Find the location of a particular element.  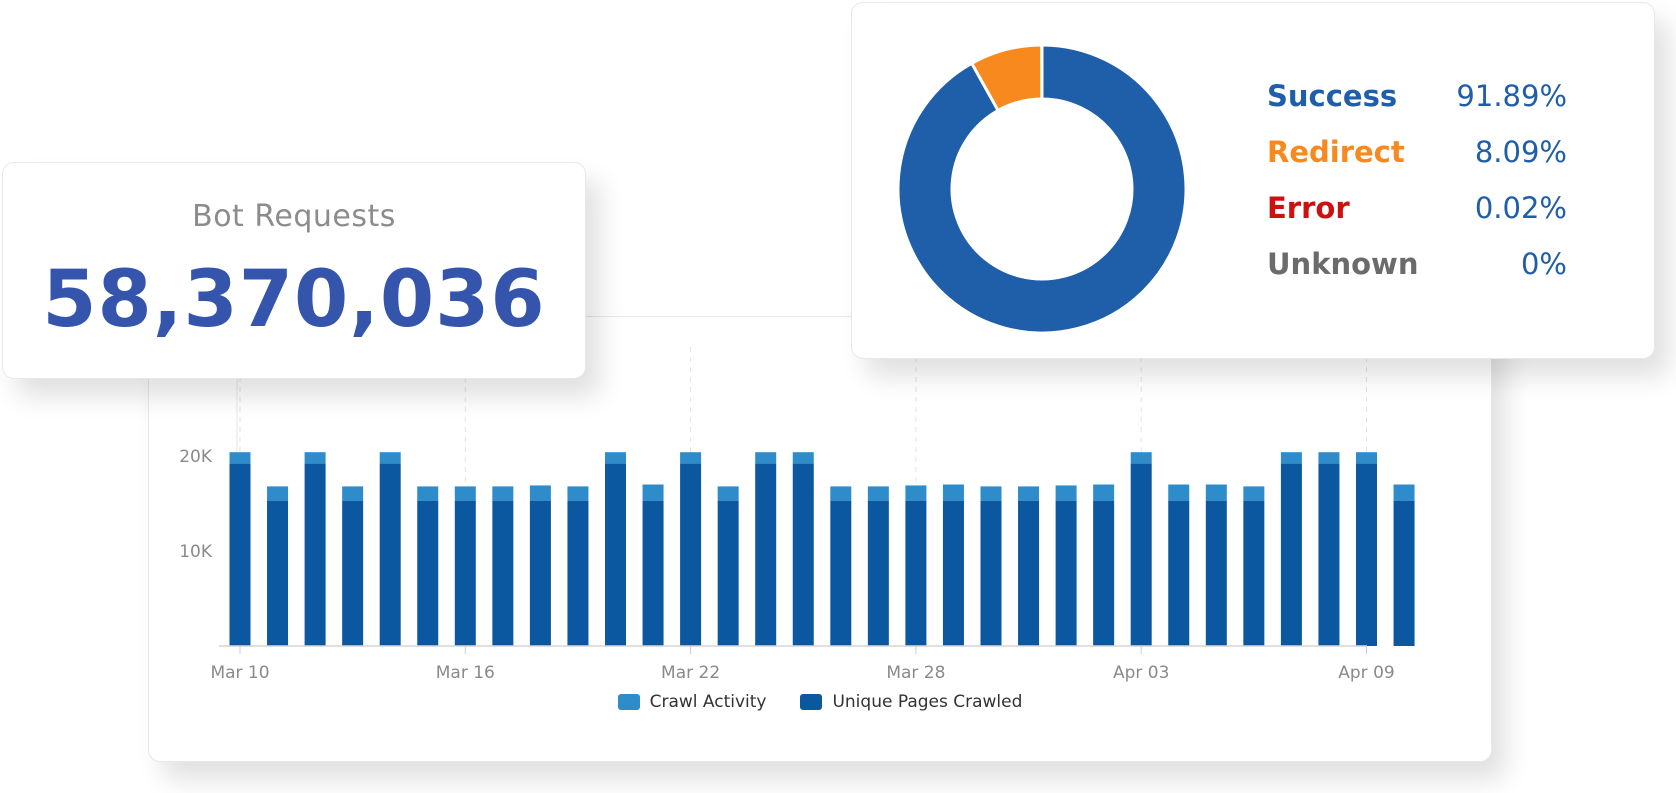

y-tick-label: 20K is located at coordinates (196, 457).